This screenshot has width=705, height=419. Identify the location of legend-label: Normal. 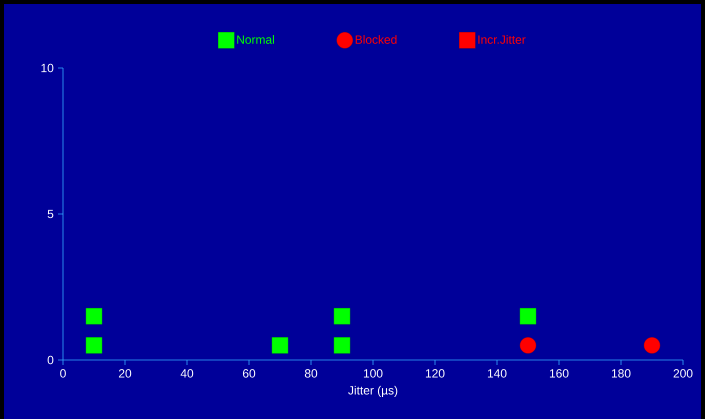
(255, 39).